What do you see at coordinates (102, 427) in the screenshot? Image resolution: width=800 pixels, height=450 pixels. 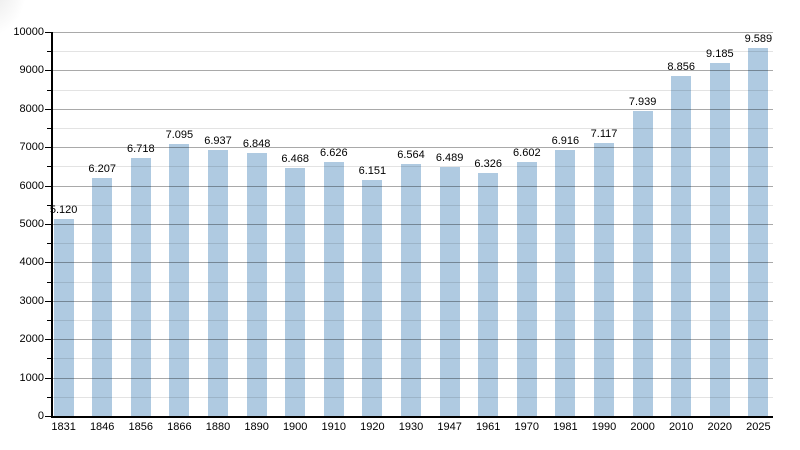 I see `x-tick-label: 1846` at bounding box center [102, 427].